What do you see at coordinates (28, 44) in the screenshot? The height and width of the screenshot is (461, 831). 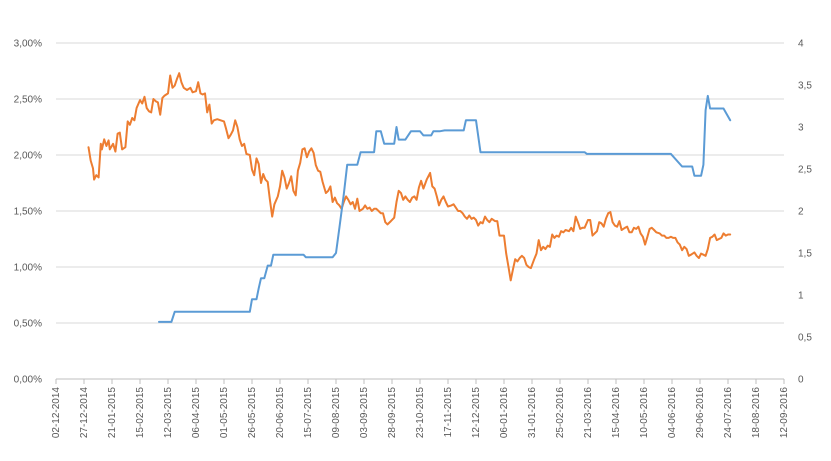 I see `y-left-tick-label: 3,00%` at bounding box center [28, 44].